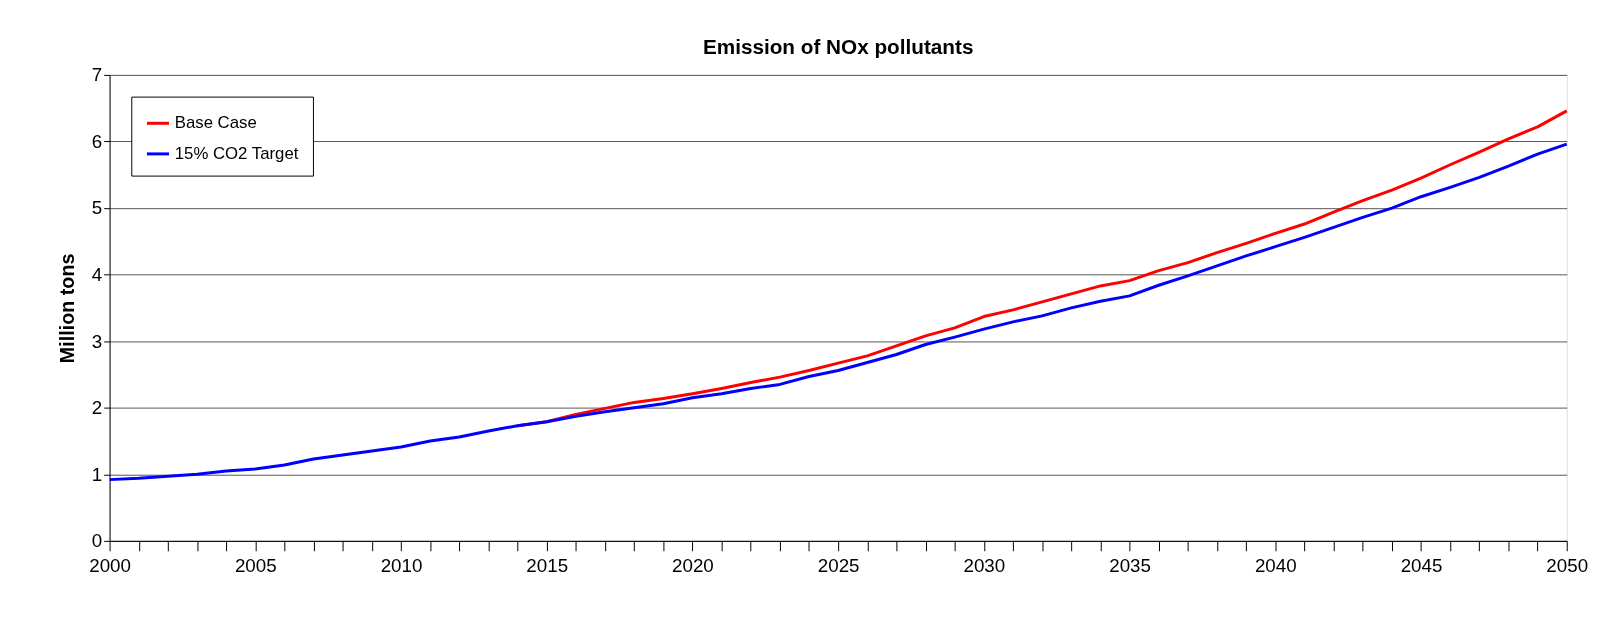  I want to click on y-tick-label: 0, so click(97, 541).